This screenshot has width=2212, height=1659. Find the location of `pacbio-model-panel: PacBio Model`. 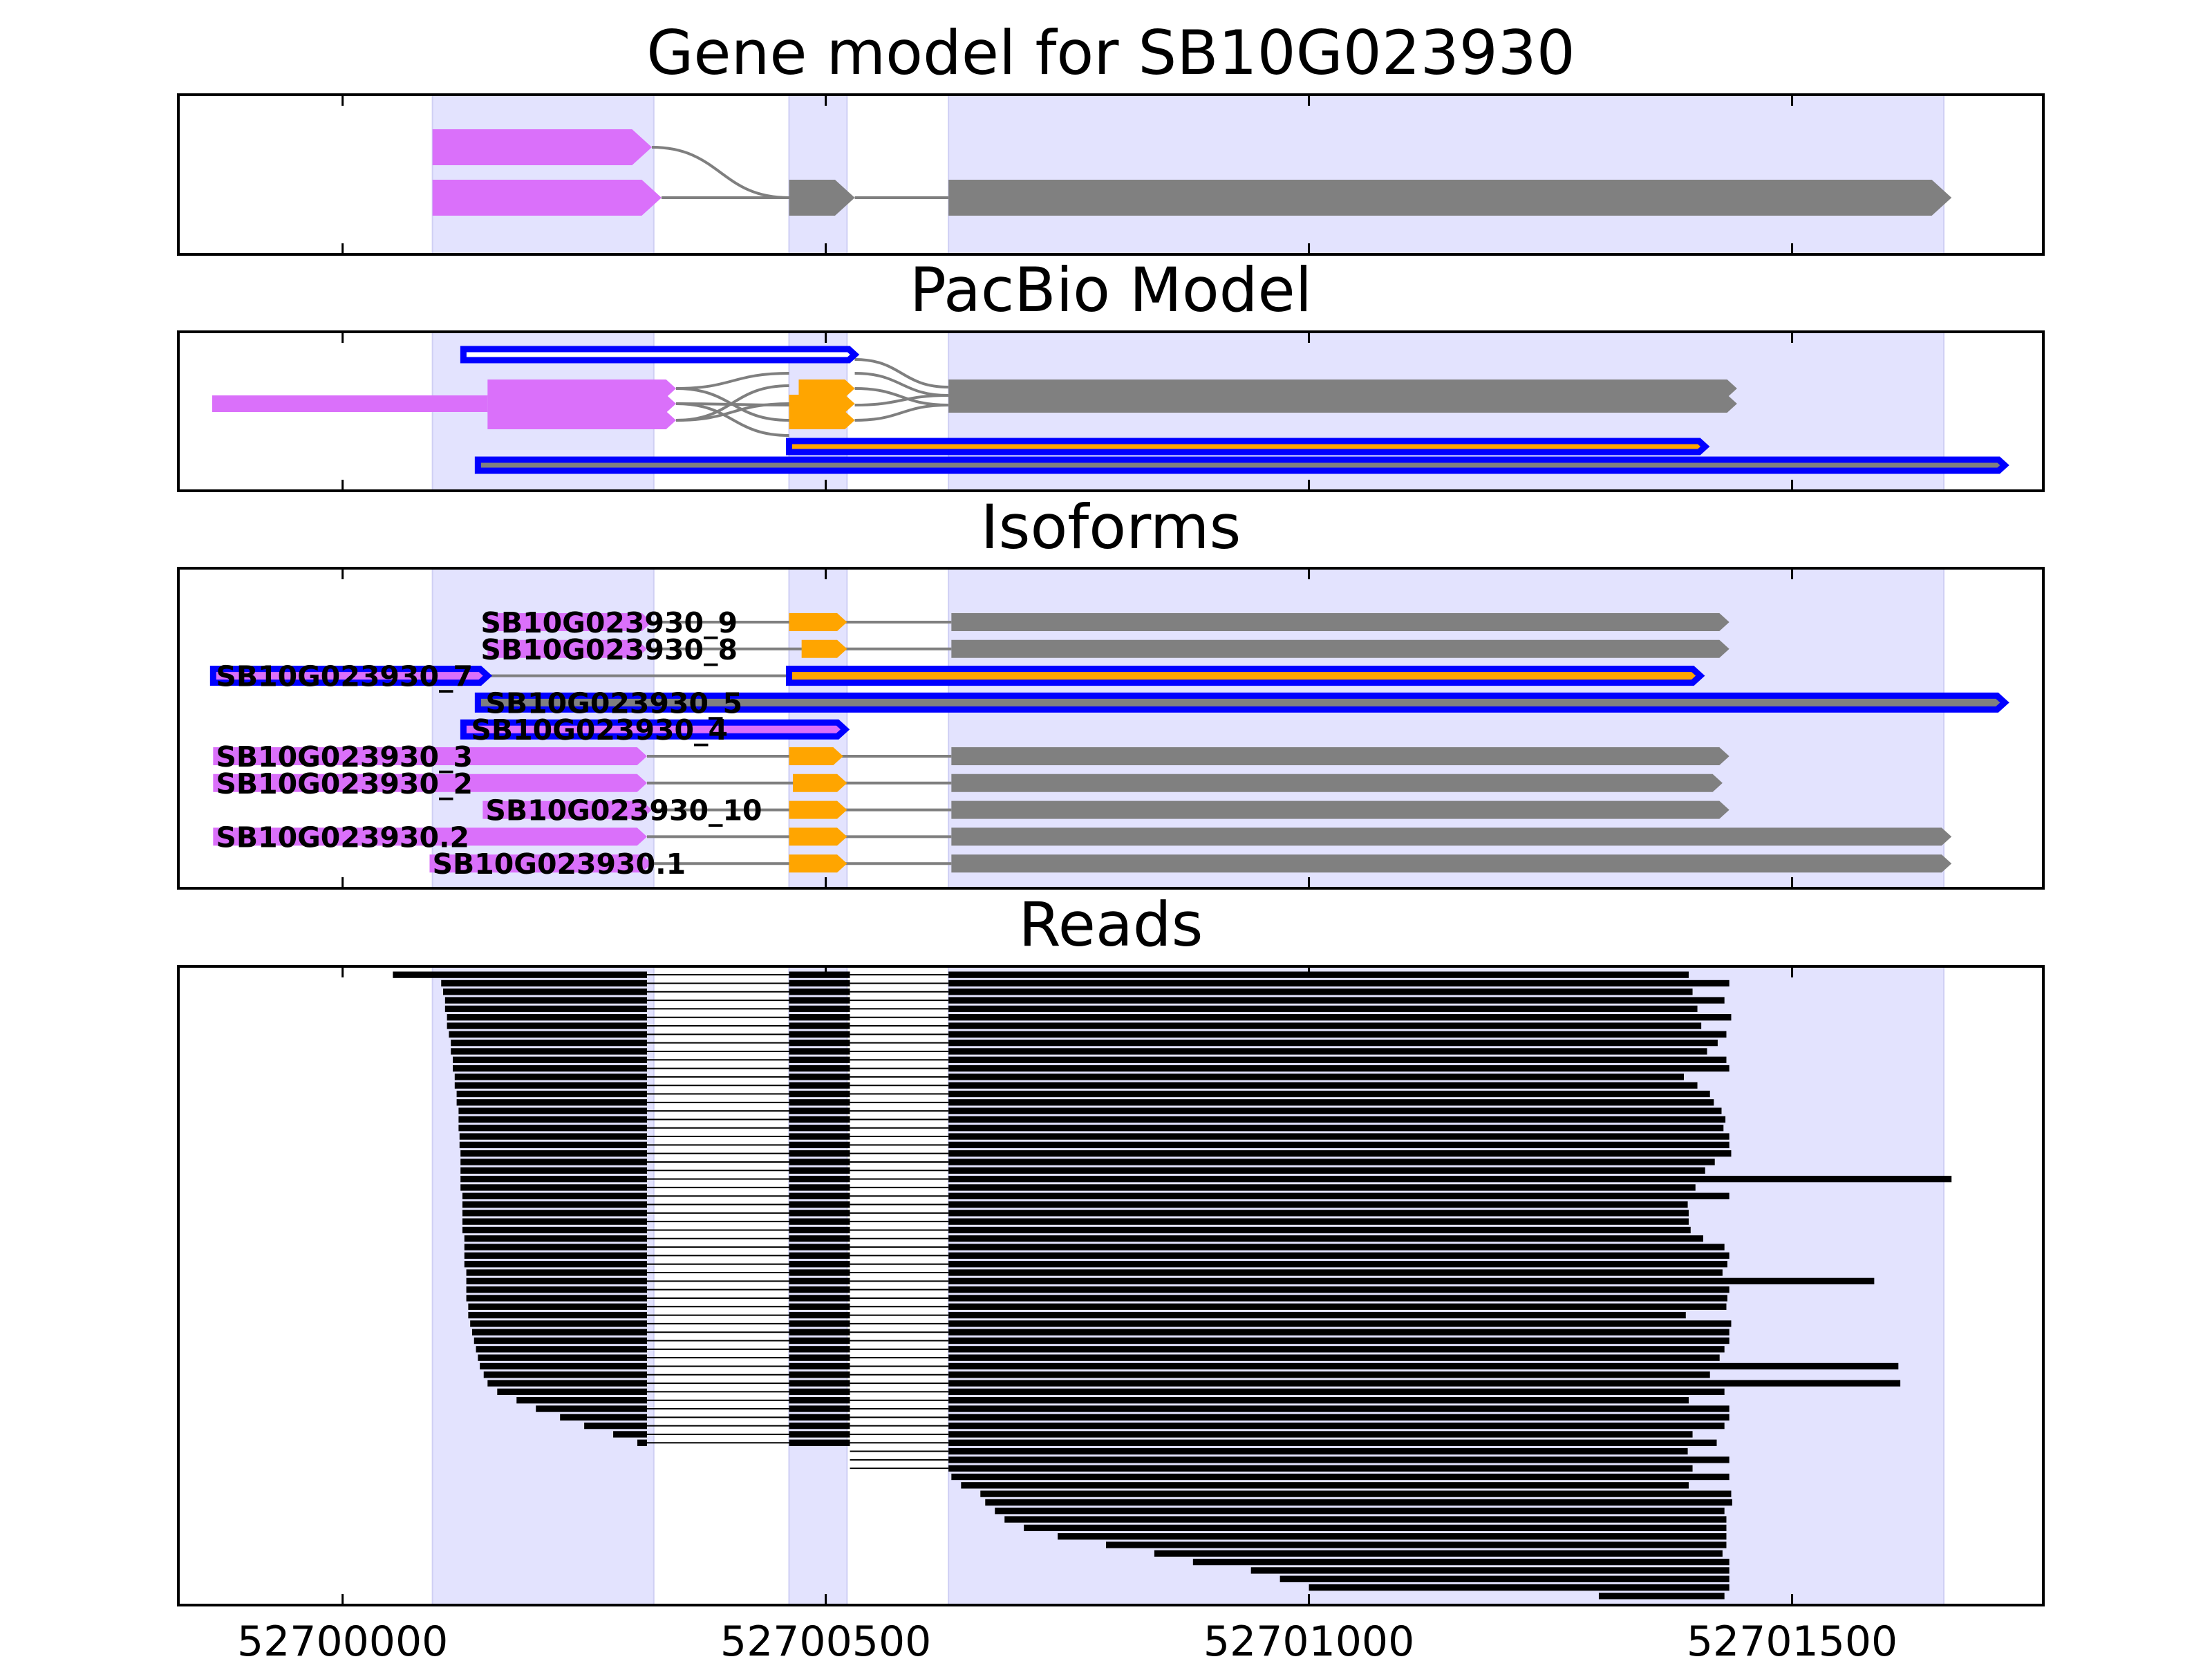

pacbio-model-panel: PacBio Model is located at coordinates (1111, 373).